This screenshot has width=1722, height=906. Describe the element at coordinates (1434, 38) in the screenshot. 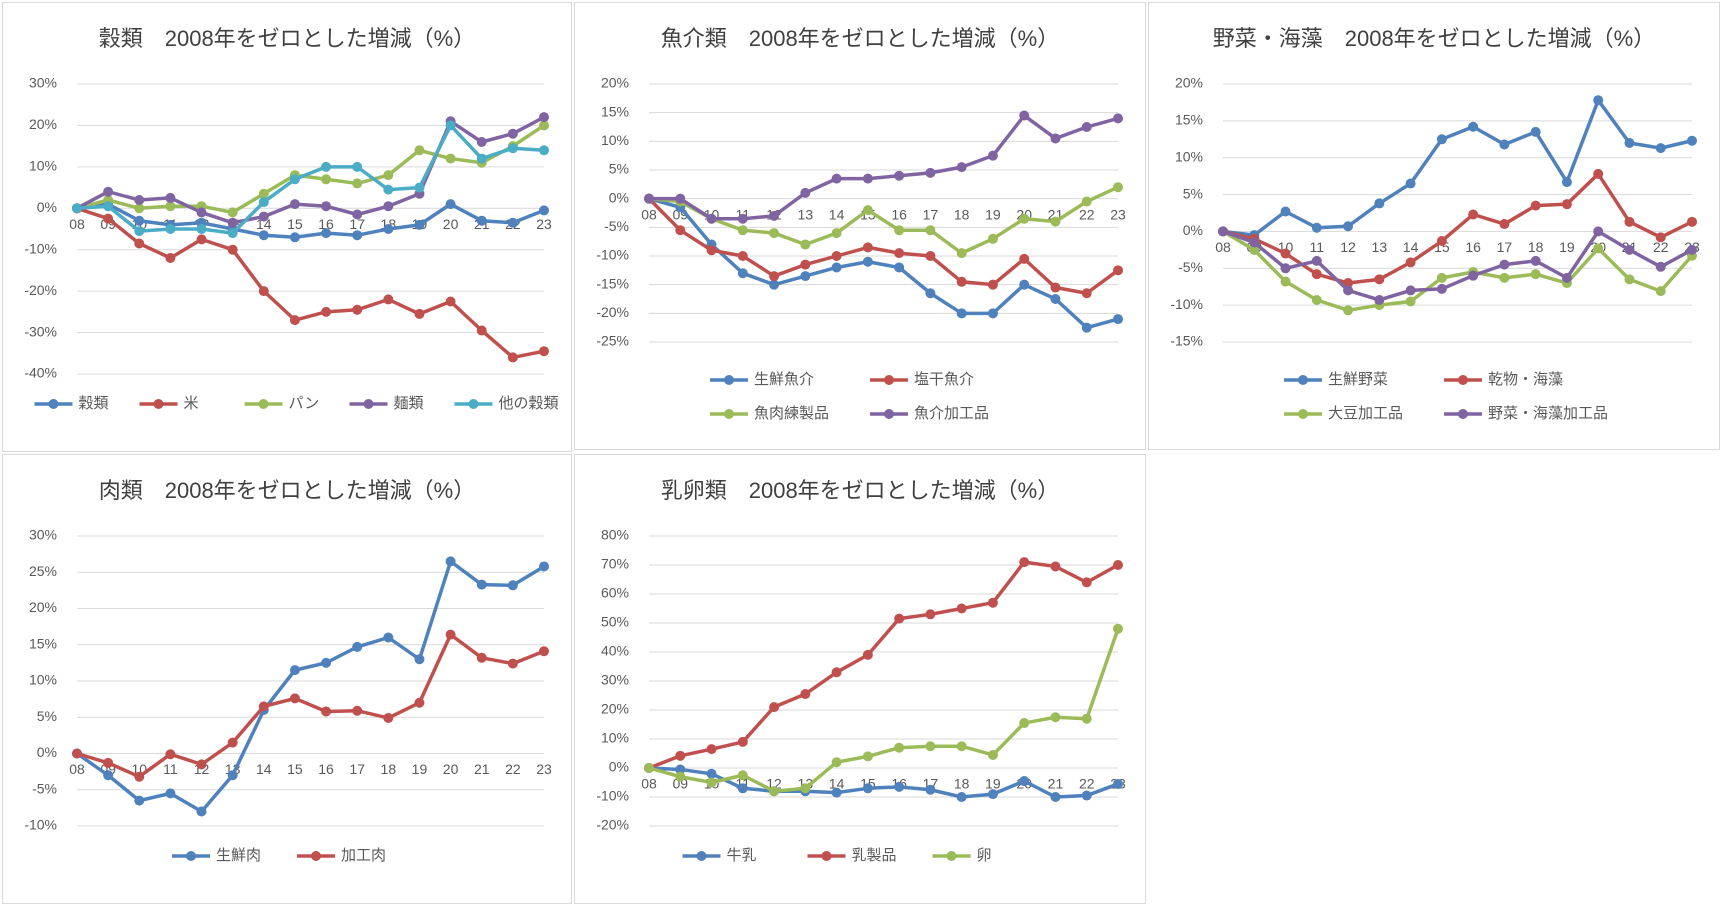

I see `chart-title: 野菜・海藻 2008年をゼロとした増減（%）` at that location.